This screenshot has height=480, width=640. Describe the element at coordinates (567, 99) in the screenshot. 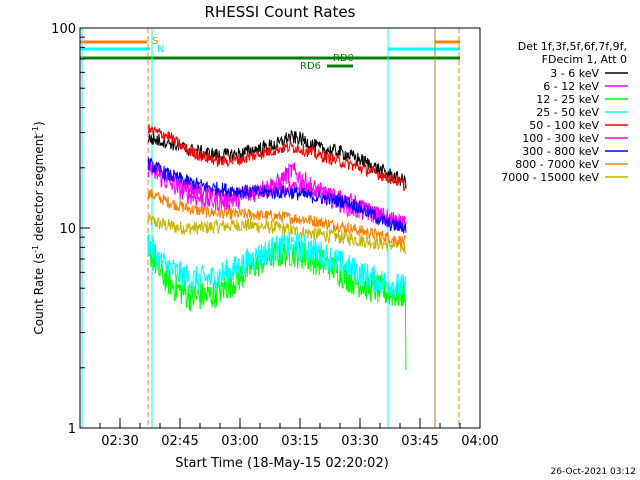

I see `legend-label-2: 12 - 25 keV` at that location.